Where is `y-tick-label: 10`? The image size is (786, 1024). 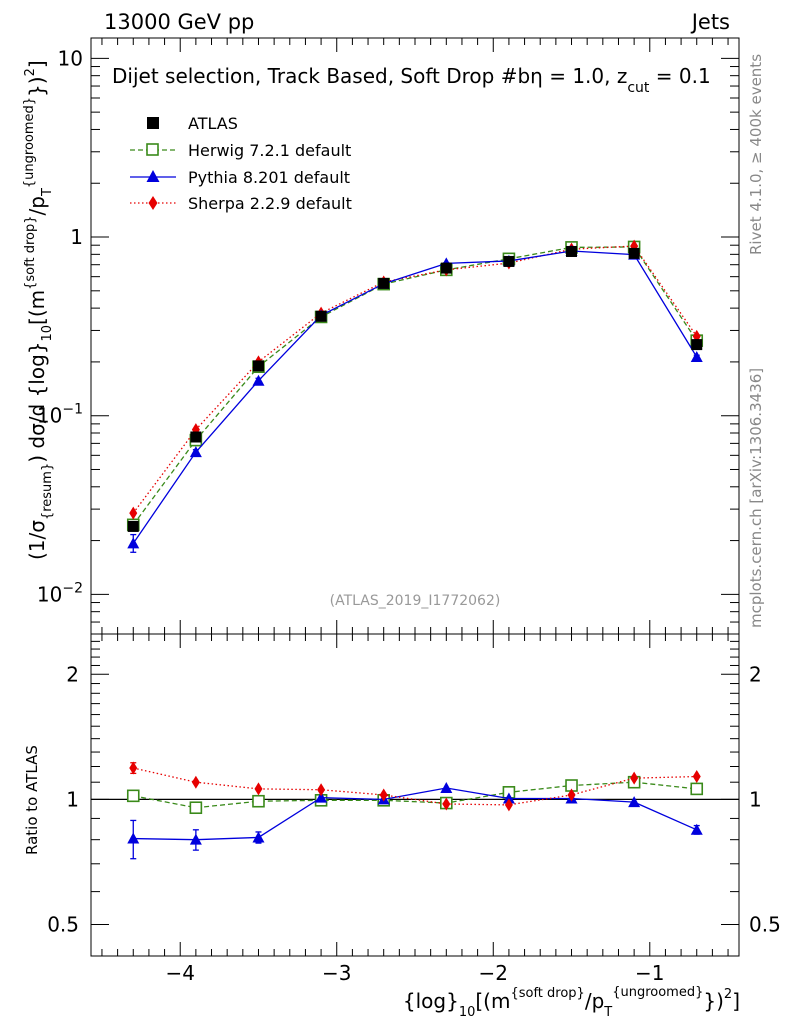
y-tick-label: 10 is located at coordinates (70, 58).